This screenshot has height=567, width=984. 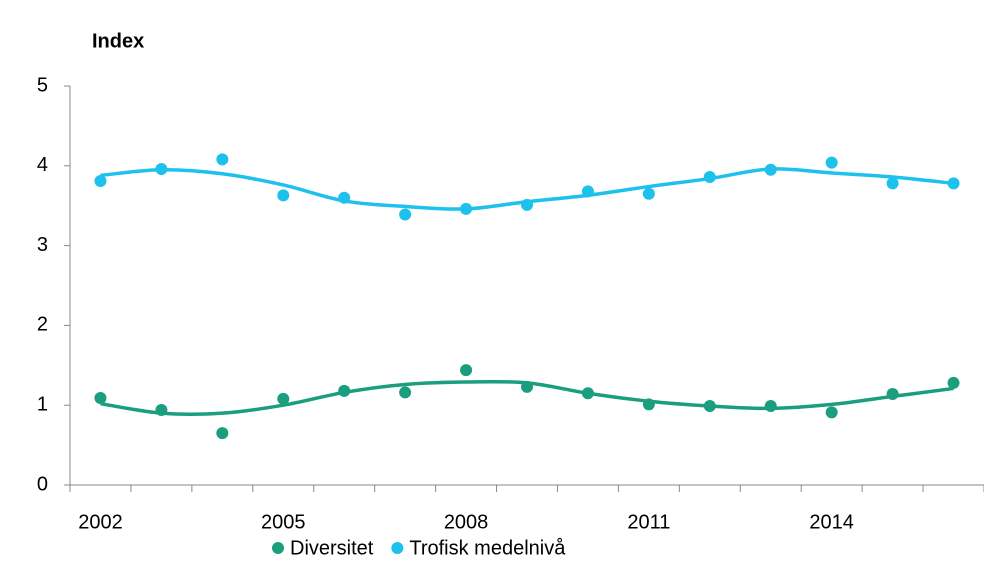 What do you see at coordinates (466, 522) in the screenshot?
I see `x-tick-label: 2008` at bounding box center [466, 522].